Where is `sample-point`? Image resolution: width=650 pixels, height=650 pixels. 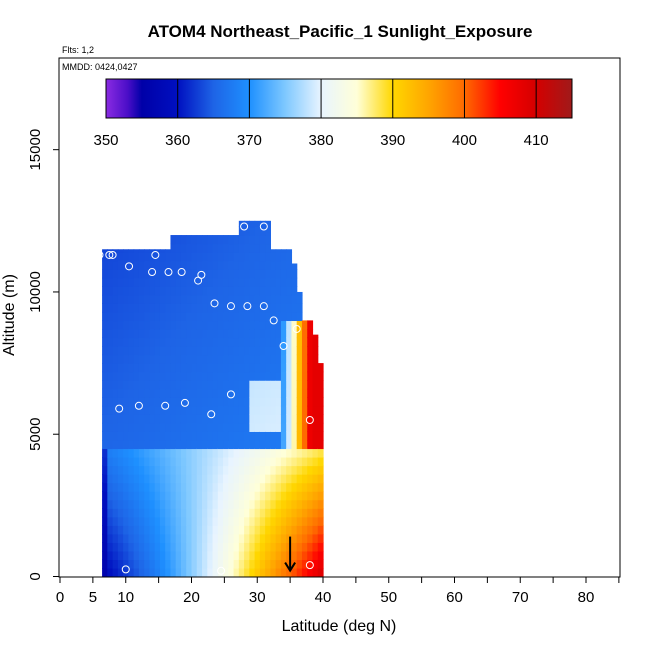 sample-point is located at coordinates (119, 408).